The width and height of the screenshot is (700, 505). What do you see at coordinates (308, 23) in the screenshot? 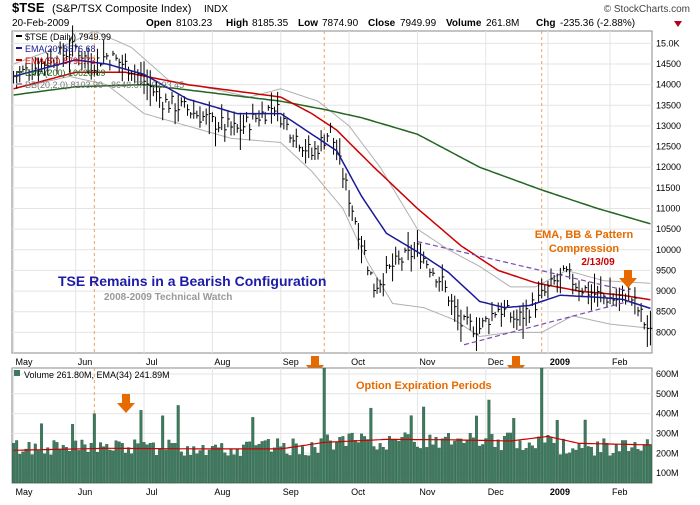
I see `low-label: Low` at bounding box center [308, 23].